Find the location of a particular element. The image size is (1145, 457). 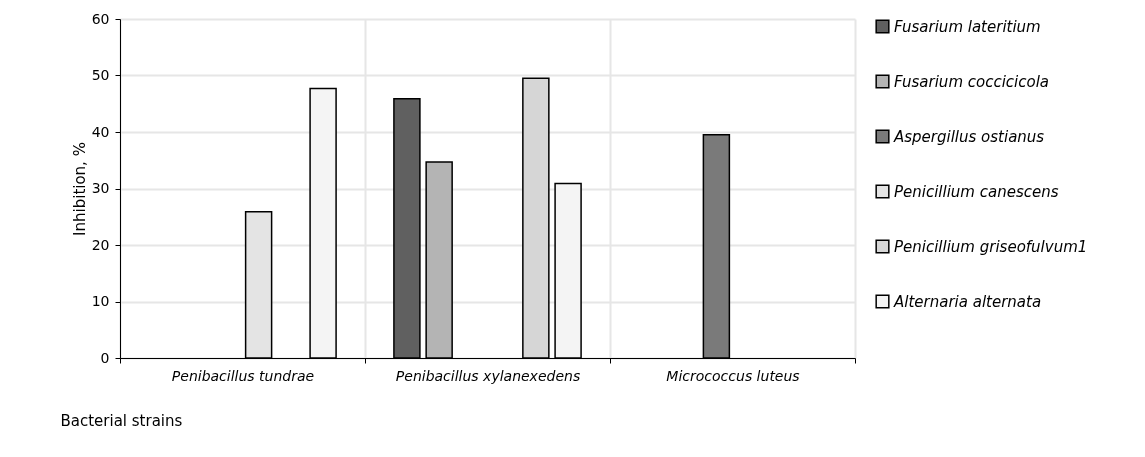

x-tick-label: Penibacillus xylanexedens is located at coordinates (488, 375).